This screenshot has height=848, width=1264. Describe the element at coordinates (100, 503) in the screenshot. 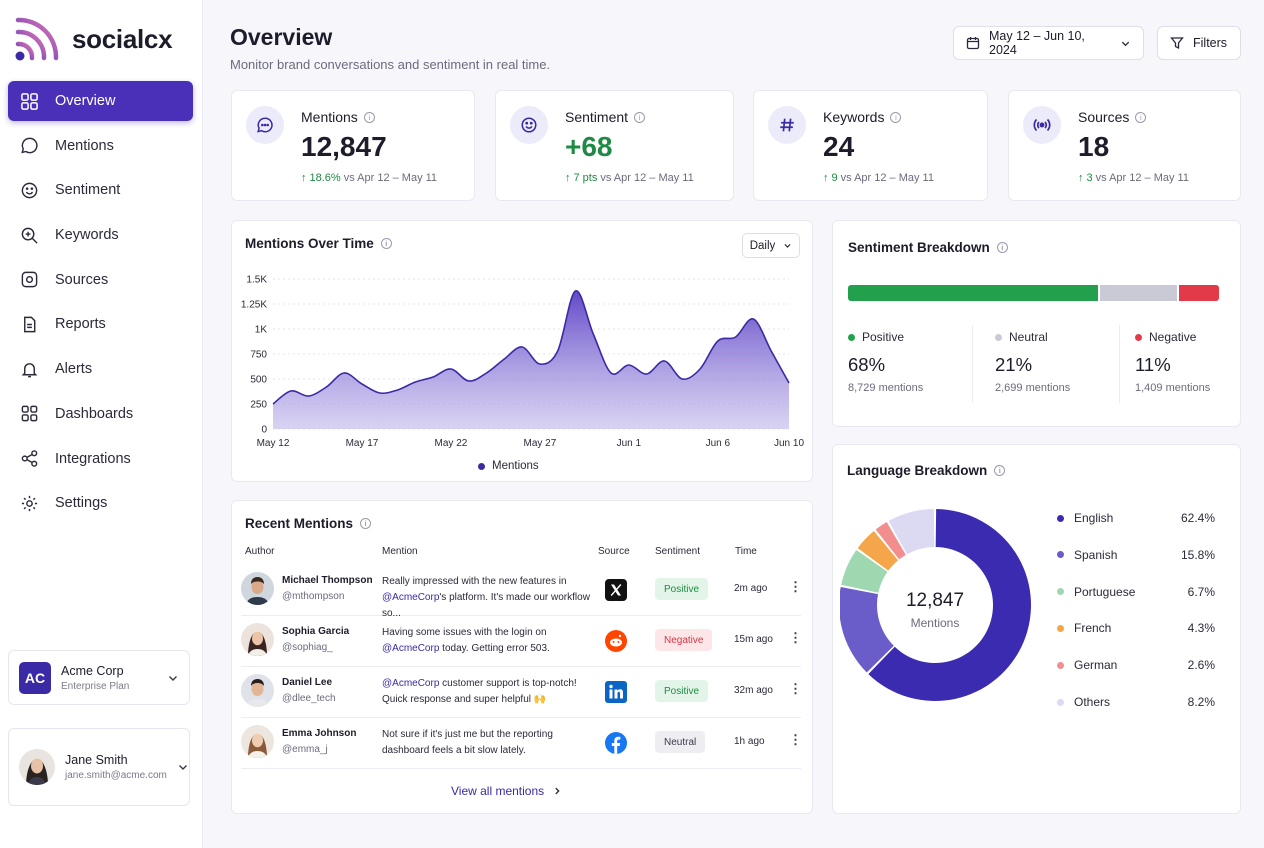

I see `sidebar-item-settings: Settings` at that location.